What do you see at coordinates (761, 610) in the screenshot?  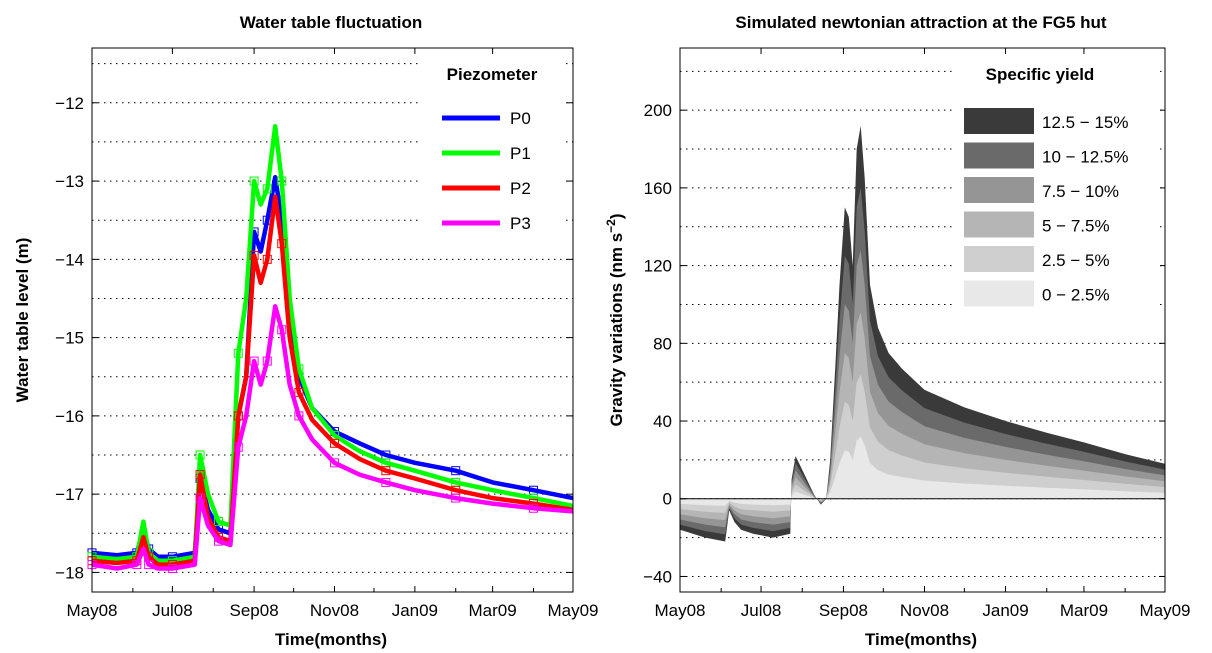 I see `right-x-tick-label: Jul08` at bounding box center [761, 610].